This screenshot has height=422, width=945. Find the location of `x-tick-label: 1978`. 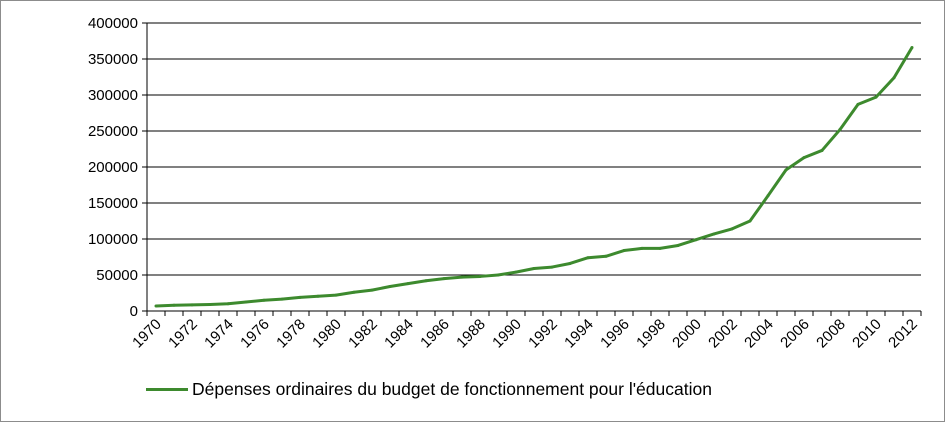

x-tick-label: 1978 is located at coordinates (291, 334).